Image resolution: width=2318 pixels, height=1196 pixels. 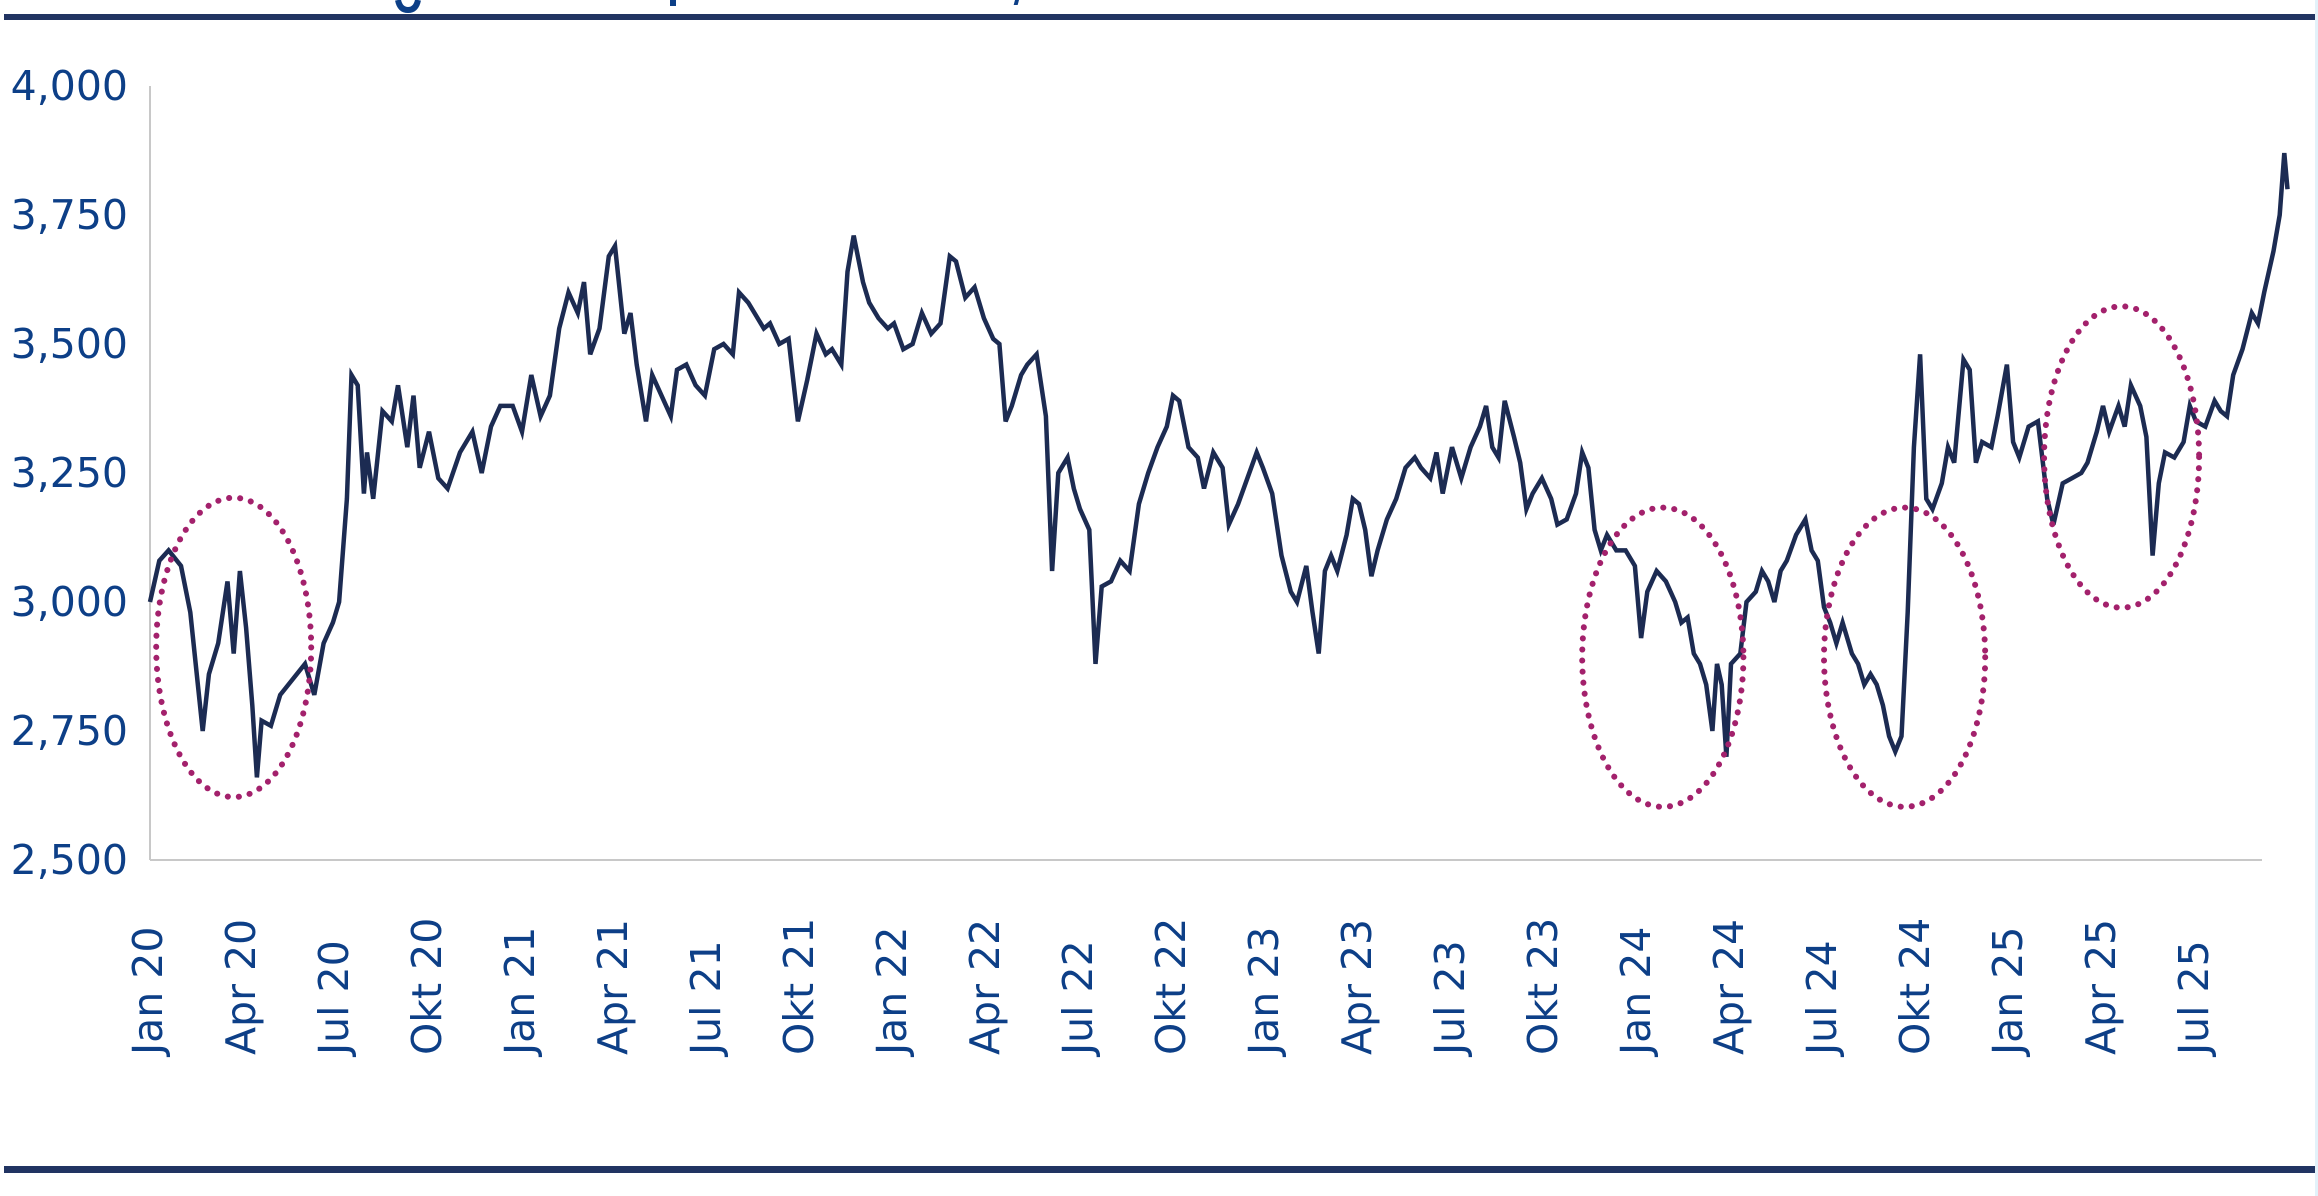 I want to click on footer-rule, so click(x=1159, y=1169).